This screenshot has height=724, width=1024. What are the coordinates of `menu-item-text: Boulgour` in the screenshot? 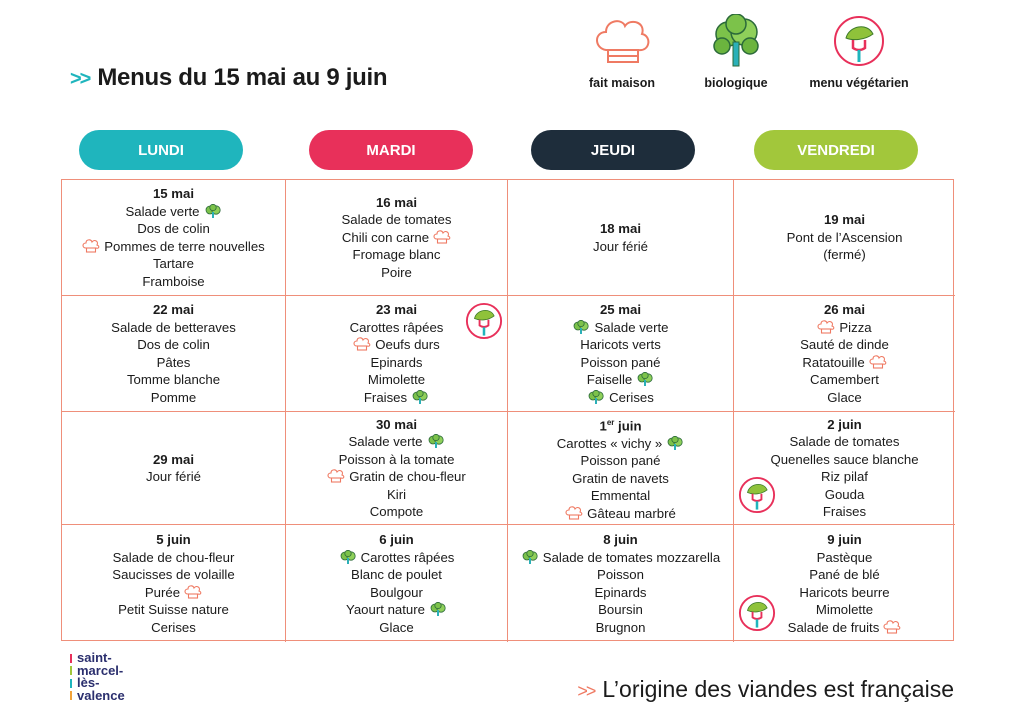 It's located at (396, 592).